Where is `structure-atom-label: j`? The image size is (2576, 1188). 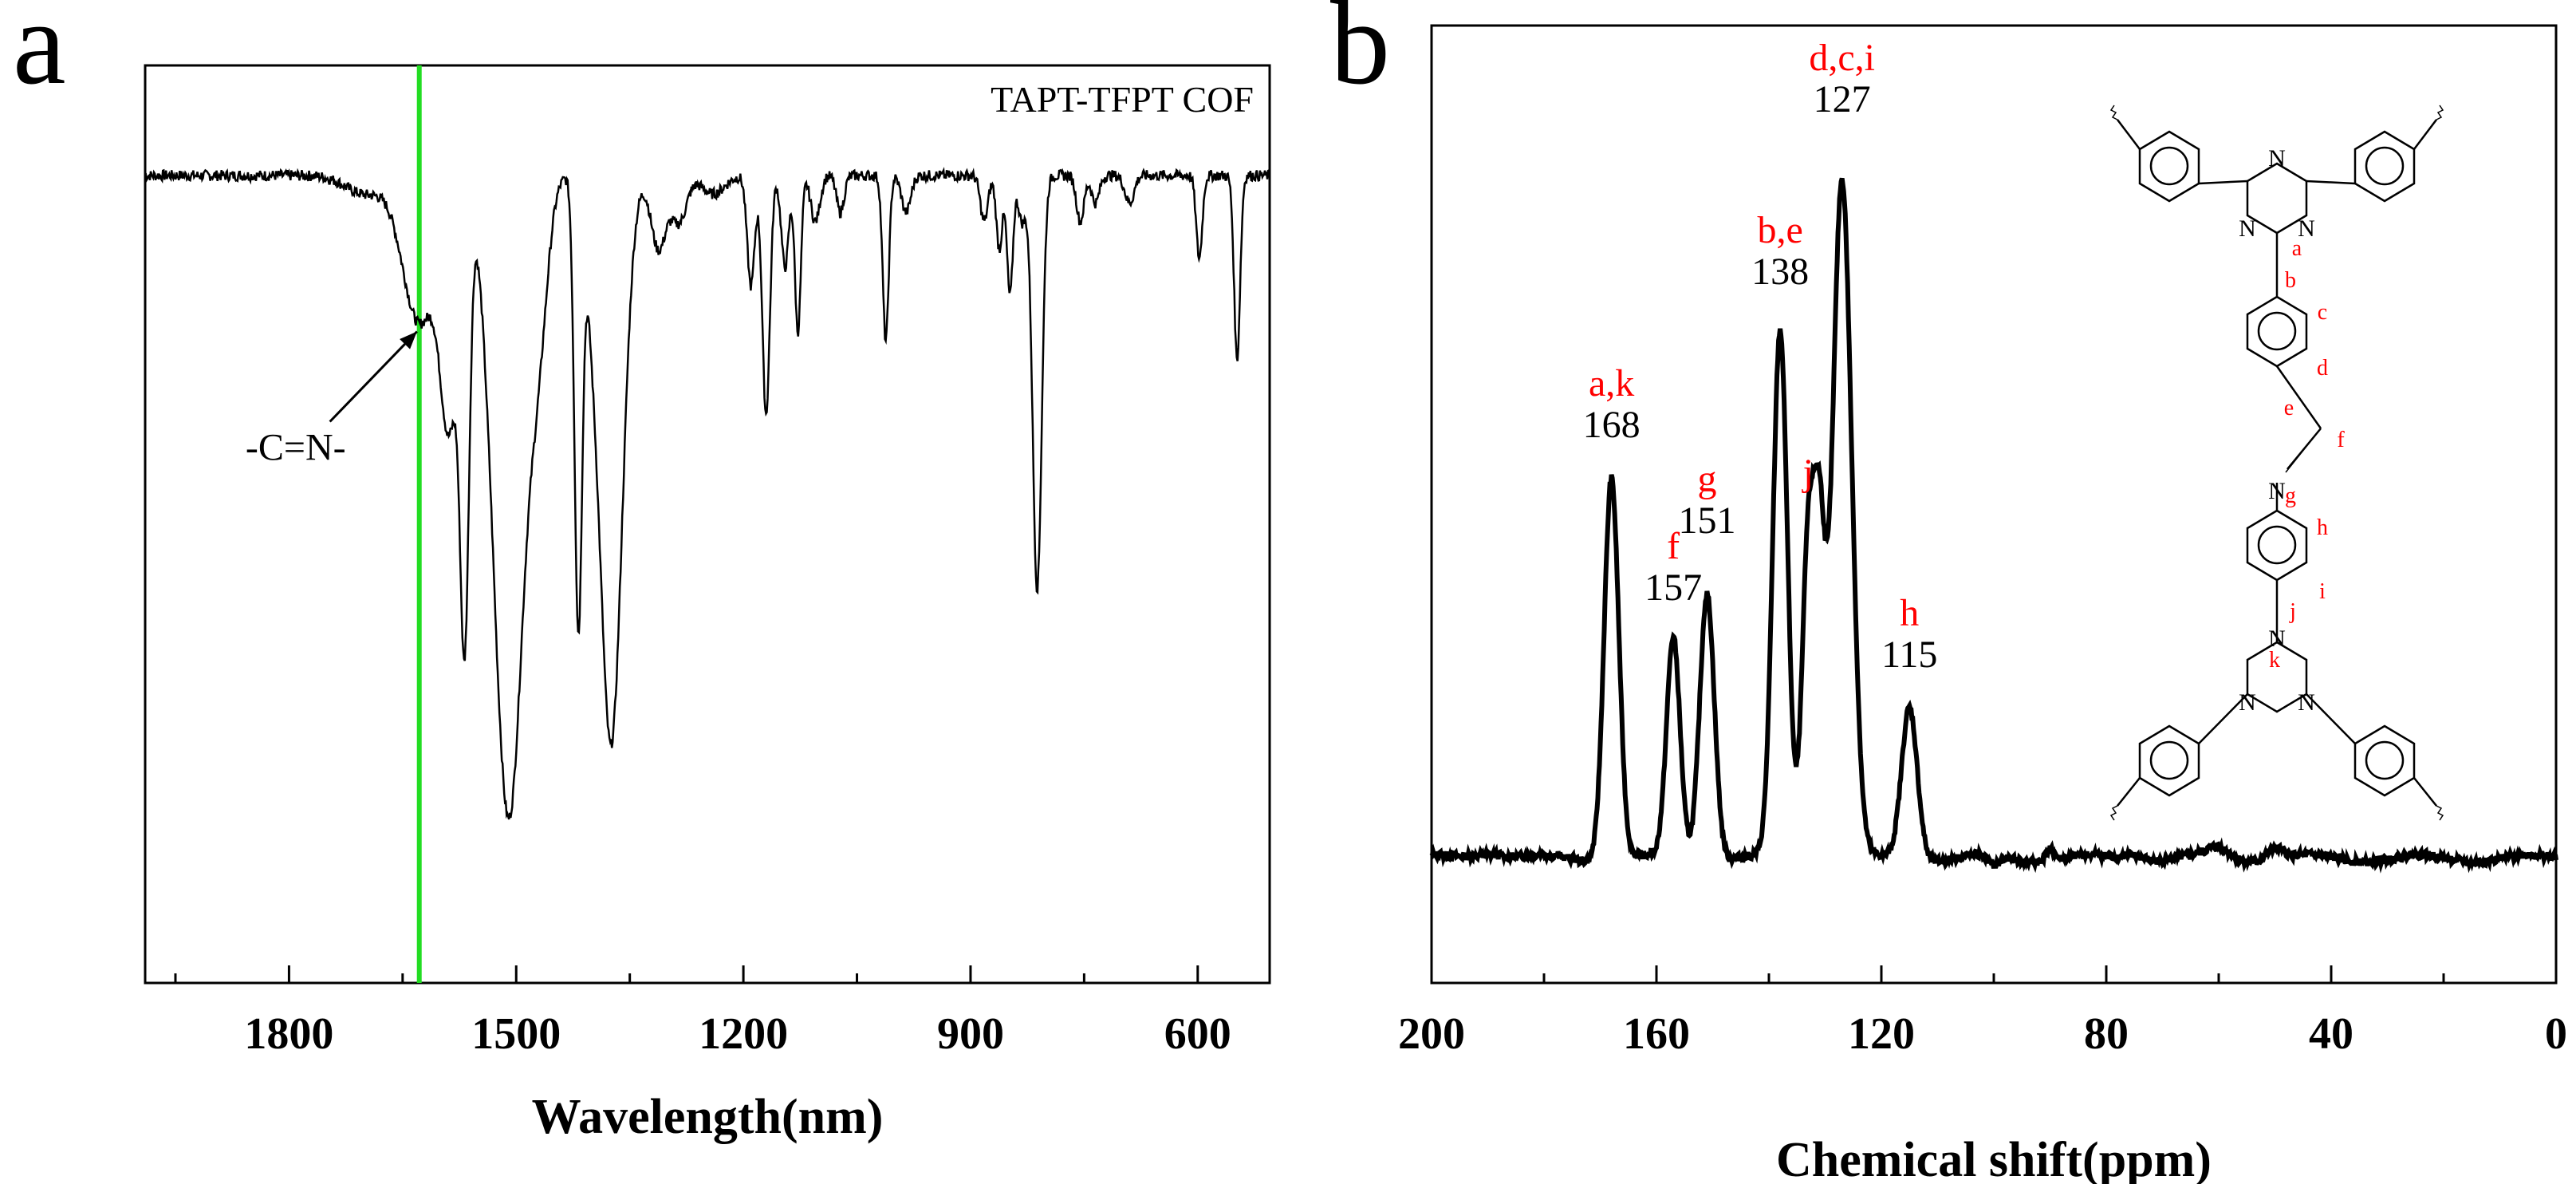 structure-atom-label: j is located at coordinates (2292, 612).